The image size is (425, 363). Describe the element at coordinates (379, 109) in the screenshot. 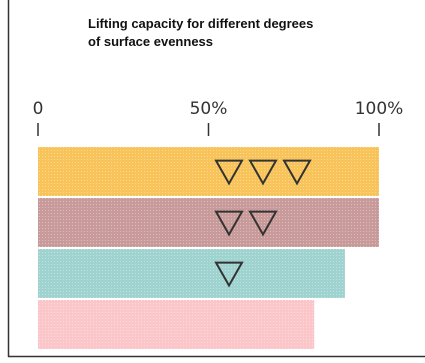

I see `x-tick-label: 100%` at that location.